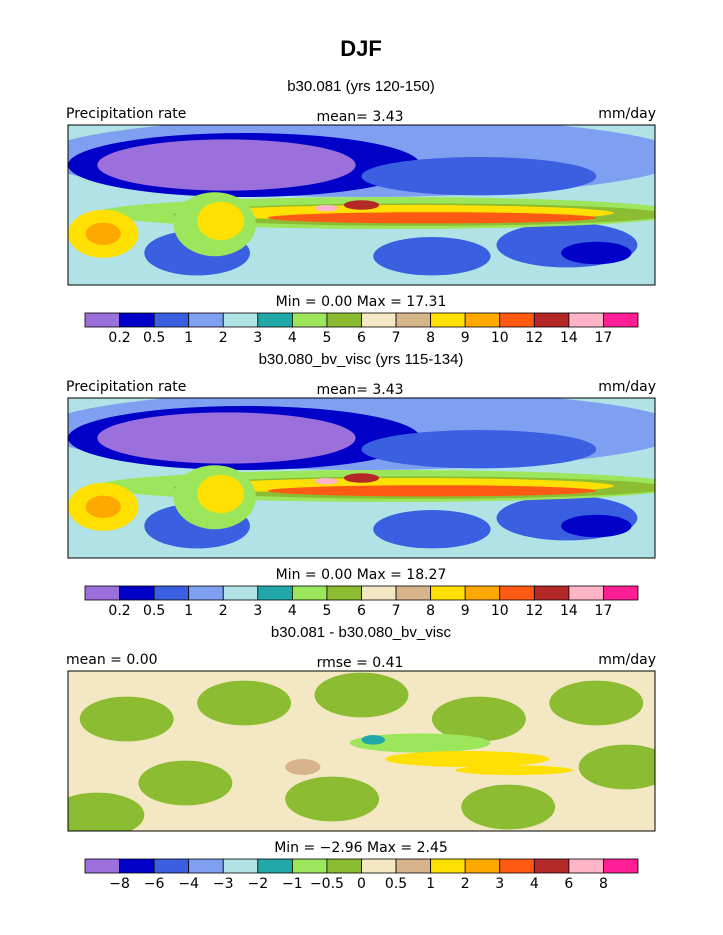 The height and width of the screenshot is (935, 723). I want to click on colorbar-label: −2, so click(257, 884).